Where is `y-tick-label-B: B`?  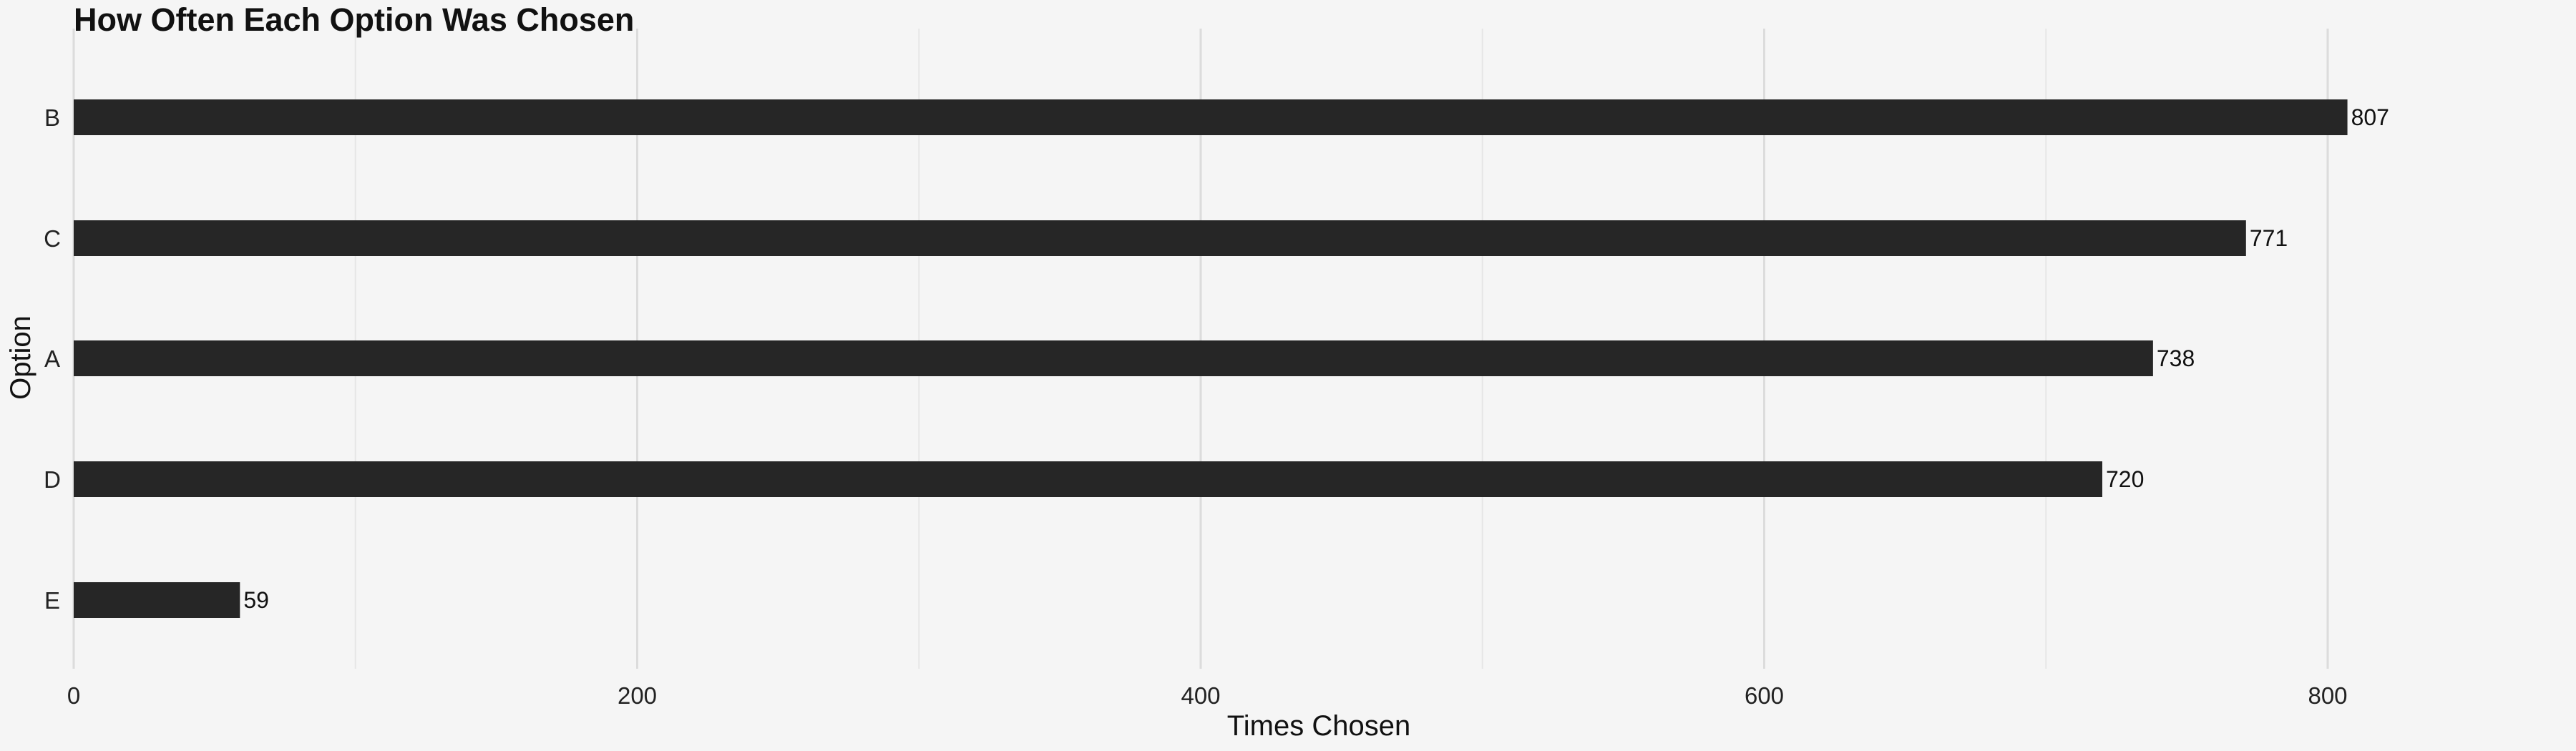
y-tick-label-B: B is located at coordinates (52, 117).